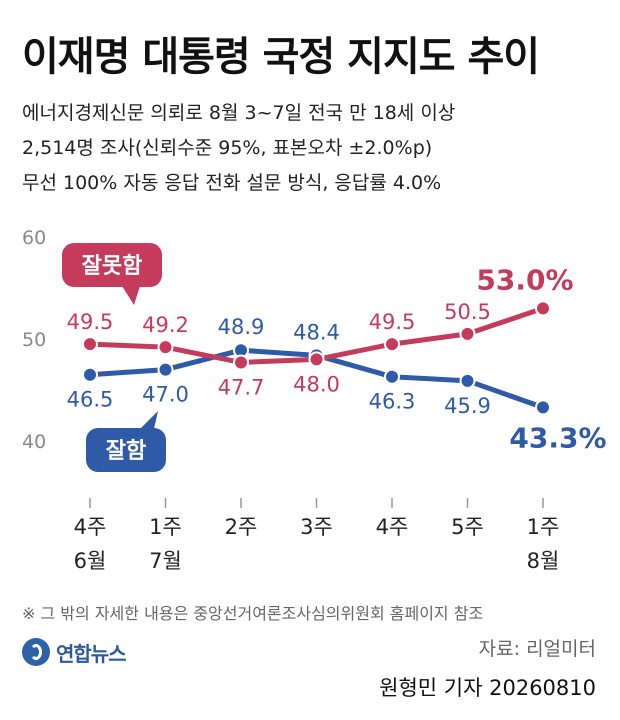  What do you see at coordinates (487, 688) in the screenshot?
I see `byline: 원형민 기자 20260810` at bounding box center [487, 688].